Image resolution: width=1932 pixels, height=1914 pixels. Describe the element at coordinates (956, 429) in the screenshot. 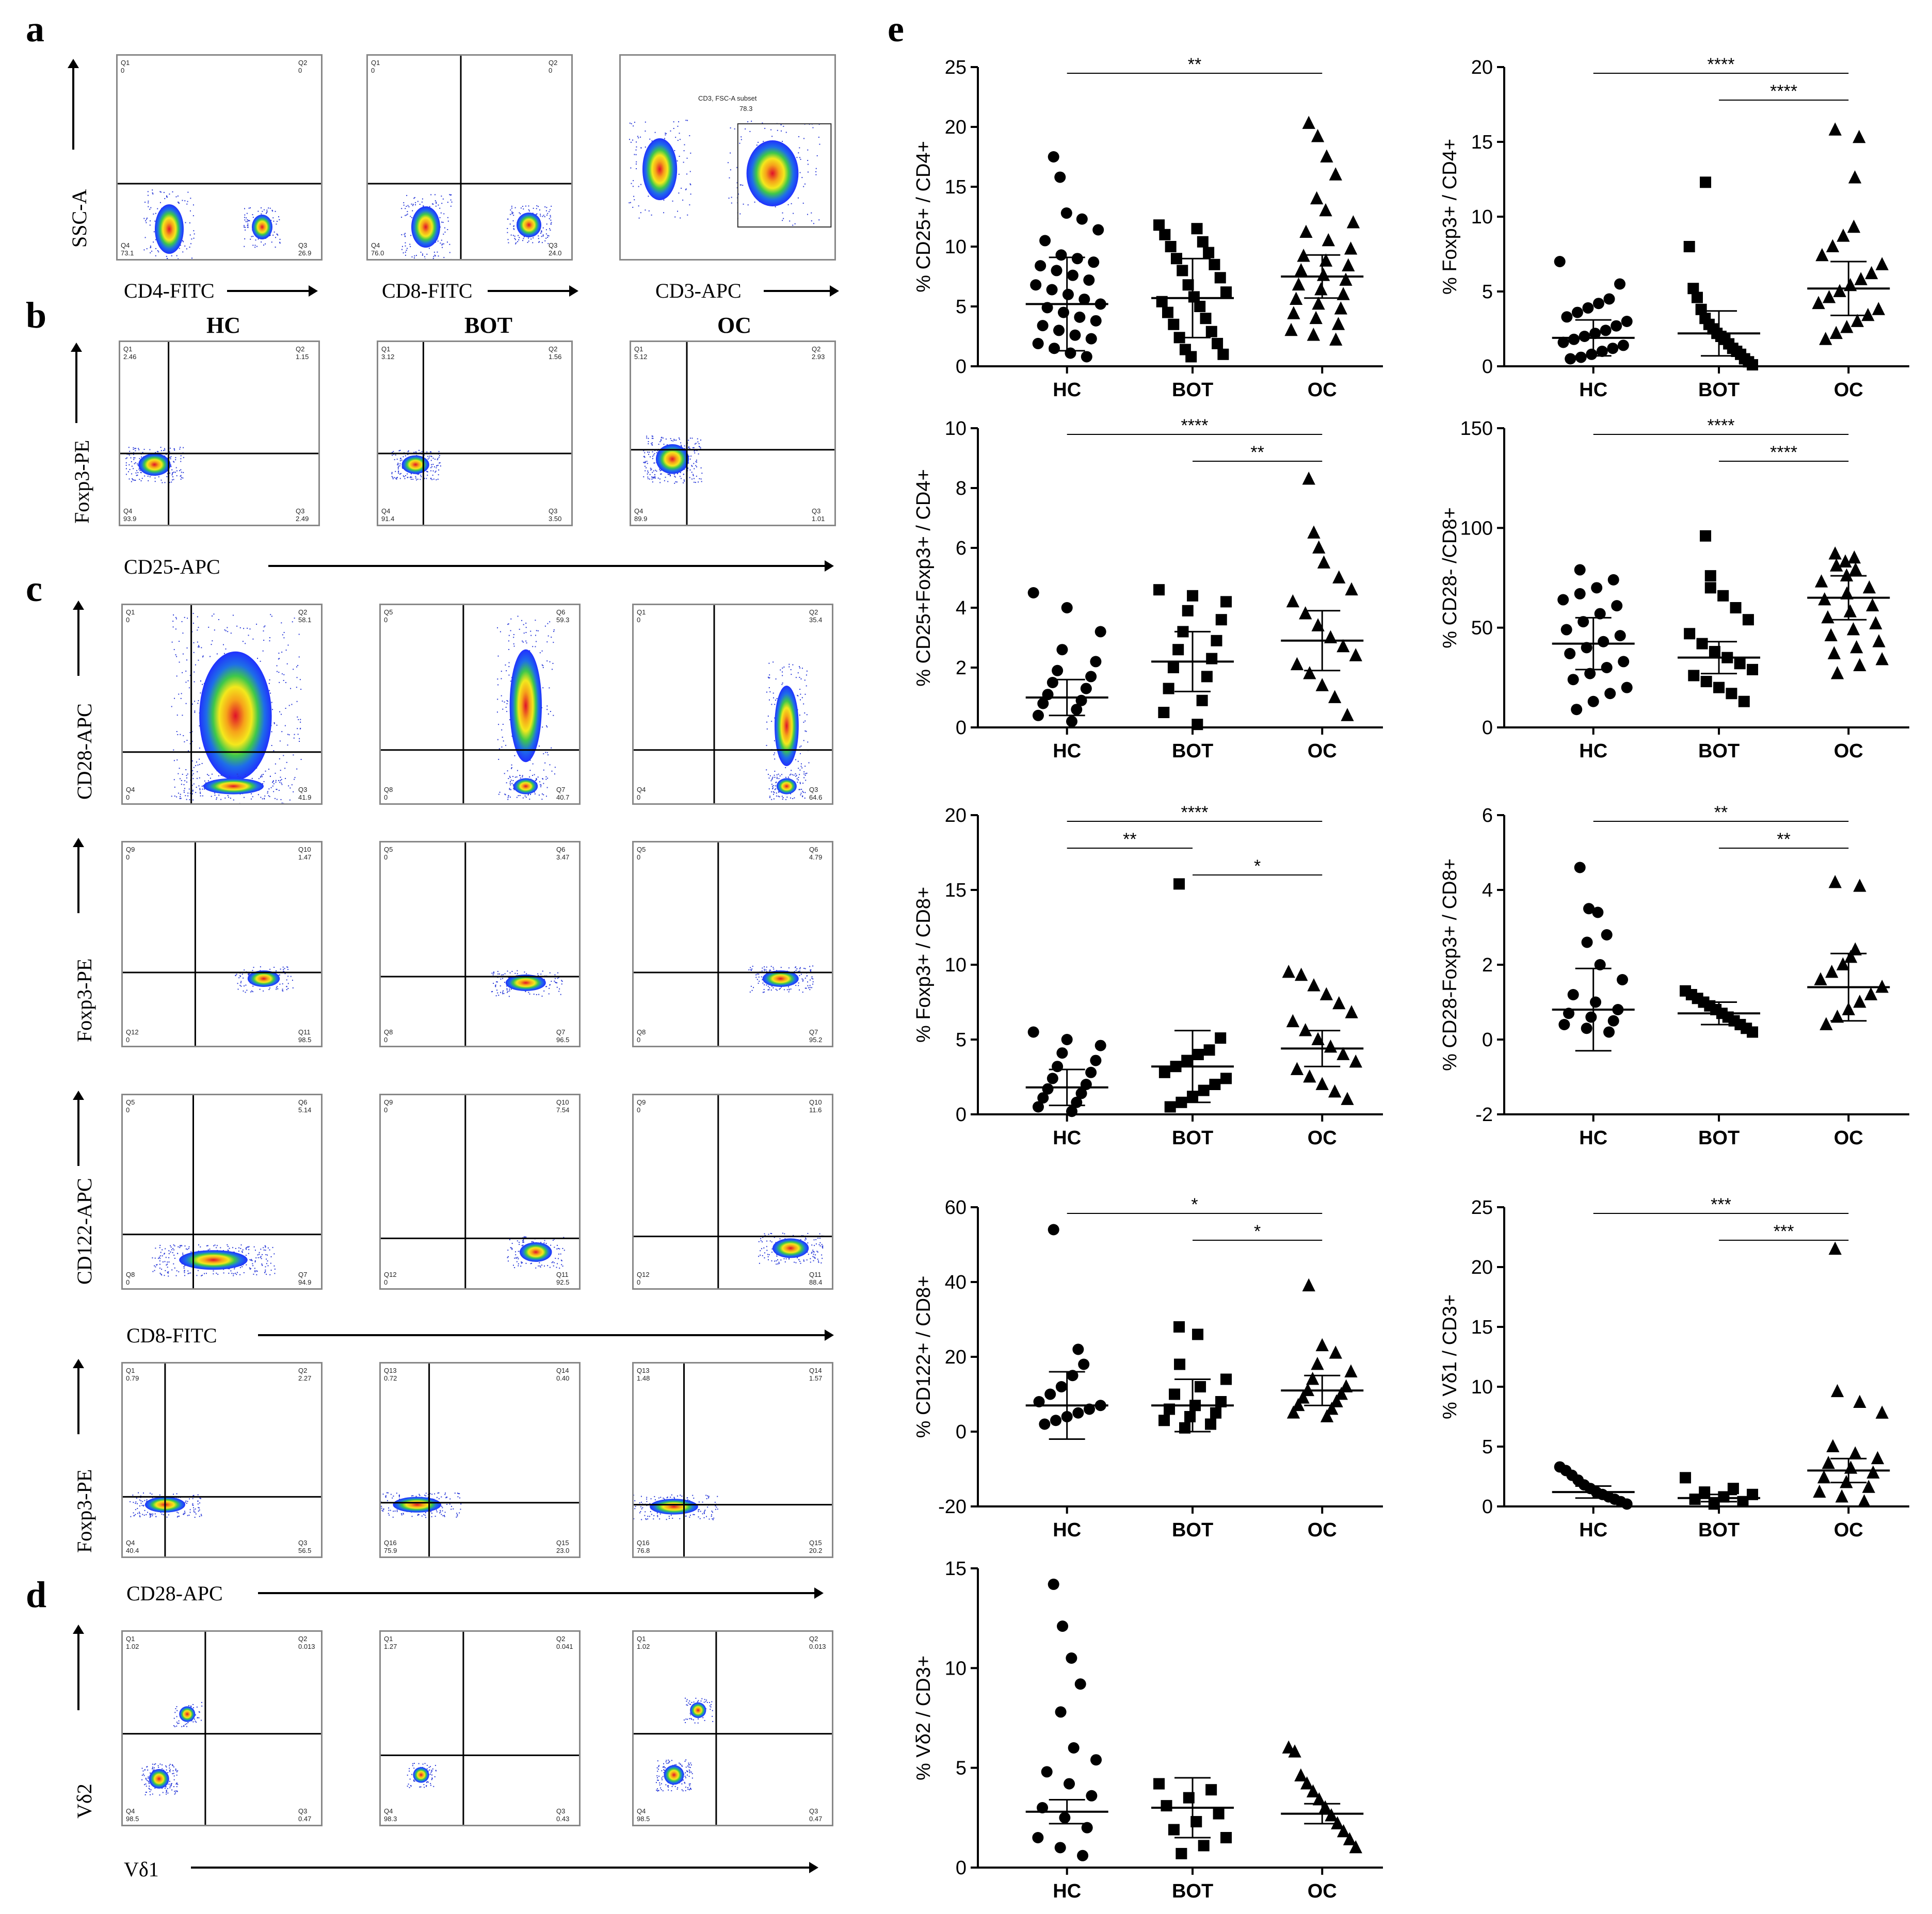

I see `y-tick-label: 10` at that location.